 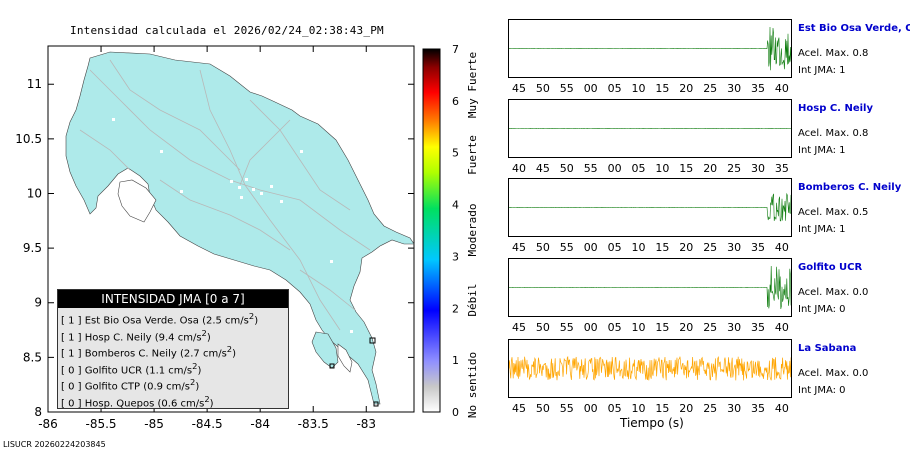 What do you see at coordinates (372, 340) in the screenshot?
I see `station-marker` at bounding box center [372, 340].